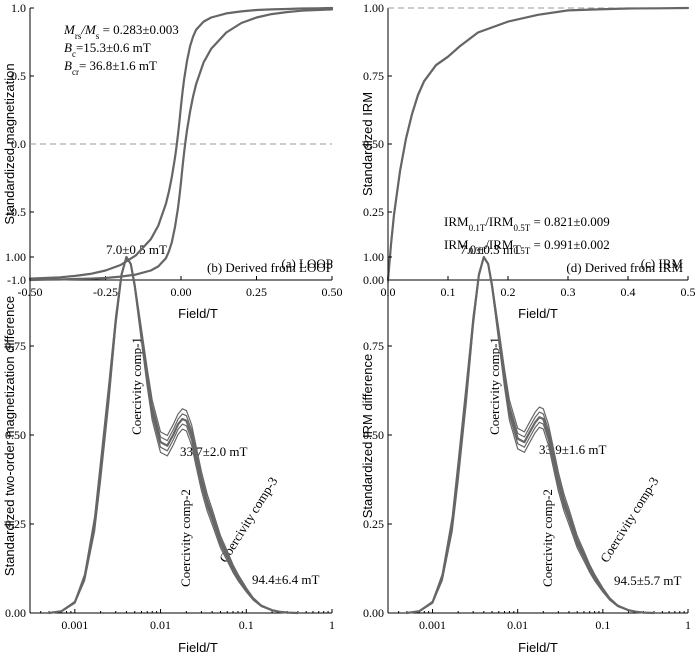  What do you see at coordinates (136, 249) in the screenshot?
I see `panel-b-peak1: 7.0±0.5 mT` at bounding box center [136, 249].